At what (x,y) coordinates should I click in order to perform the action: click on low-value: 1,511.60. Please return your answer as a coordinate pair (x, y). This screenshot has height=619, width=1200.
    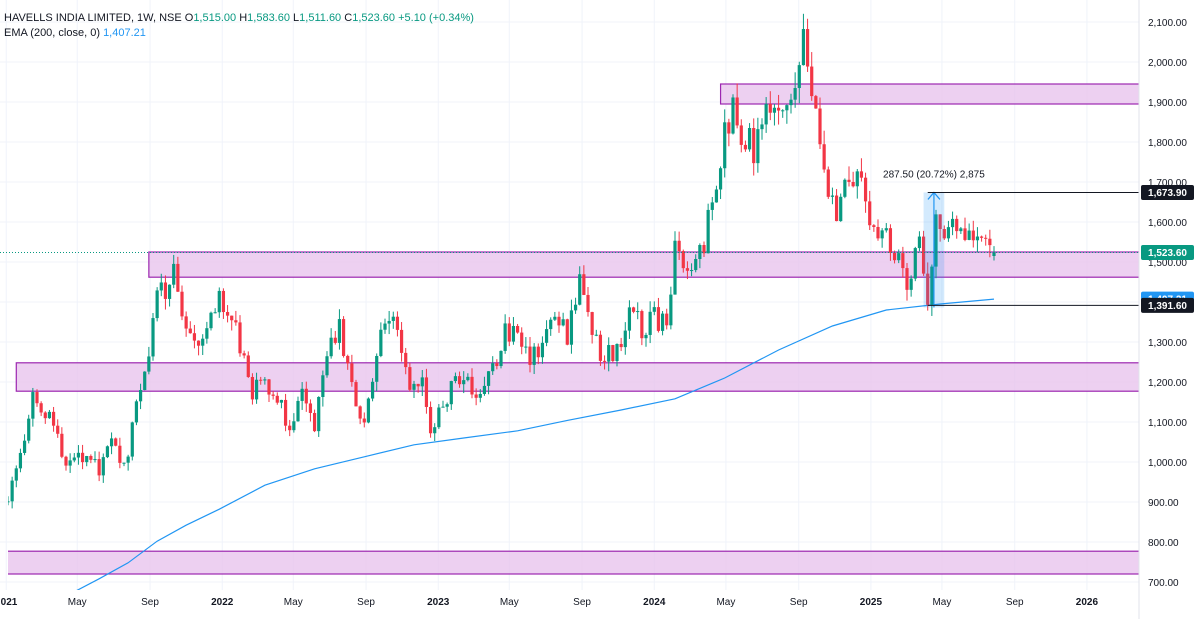
    Looking at the image, I should click on (320, 18).